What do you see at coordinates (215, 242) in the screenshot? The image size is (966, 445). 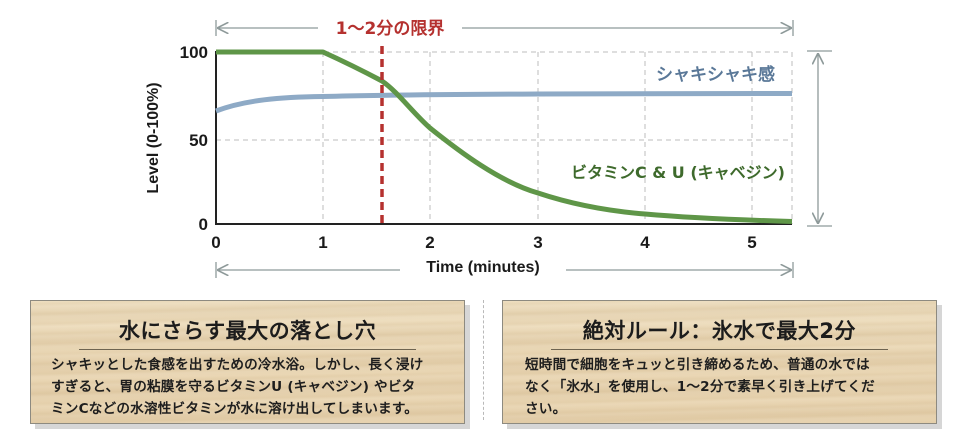 I see `x-tick-0: 0` at bounding box center [215, 242].